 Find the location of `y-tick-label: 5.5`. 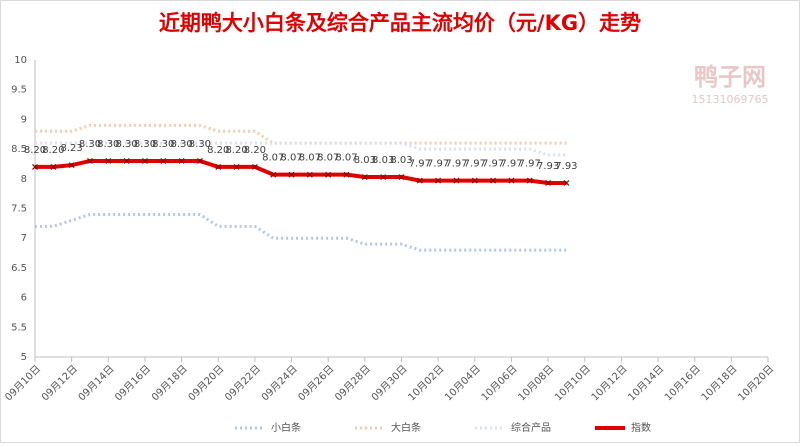

y-tick-label: 5.5 is located at coordinates (19, 327).